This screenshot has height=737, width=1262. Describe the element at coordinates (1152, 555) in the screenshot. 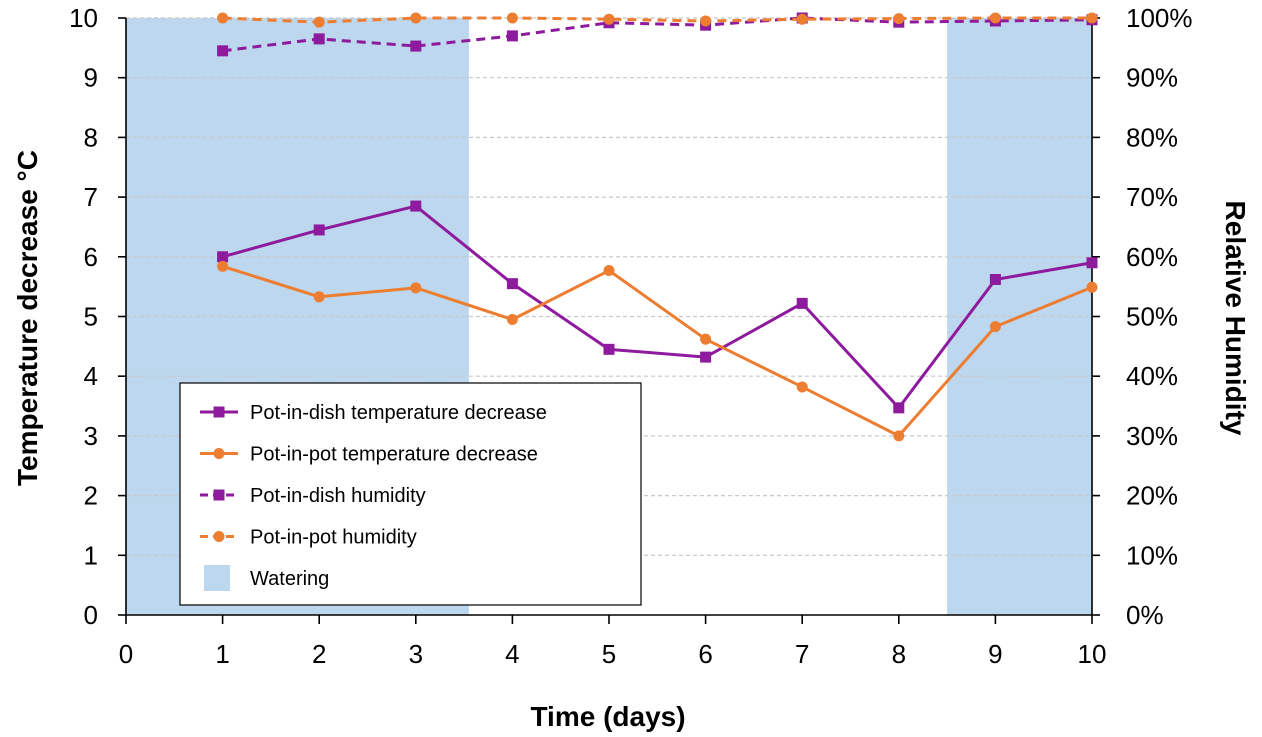

I see `y2-tick-label: 10%` at that location.